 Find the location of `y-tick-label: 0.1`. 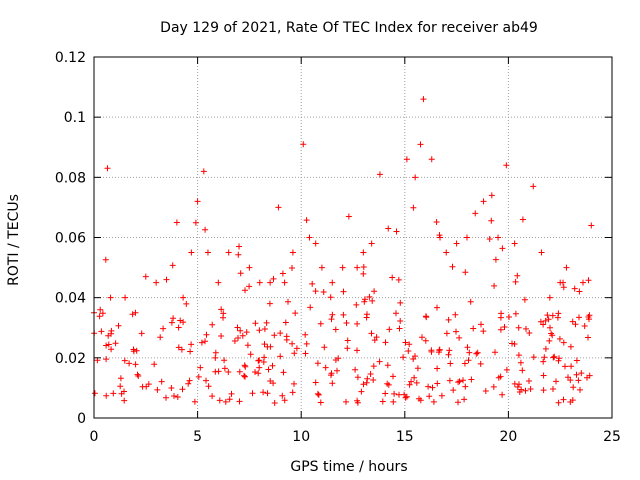

y-tick-label: 0.1 is located at coordinates (75, 118).